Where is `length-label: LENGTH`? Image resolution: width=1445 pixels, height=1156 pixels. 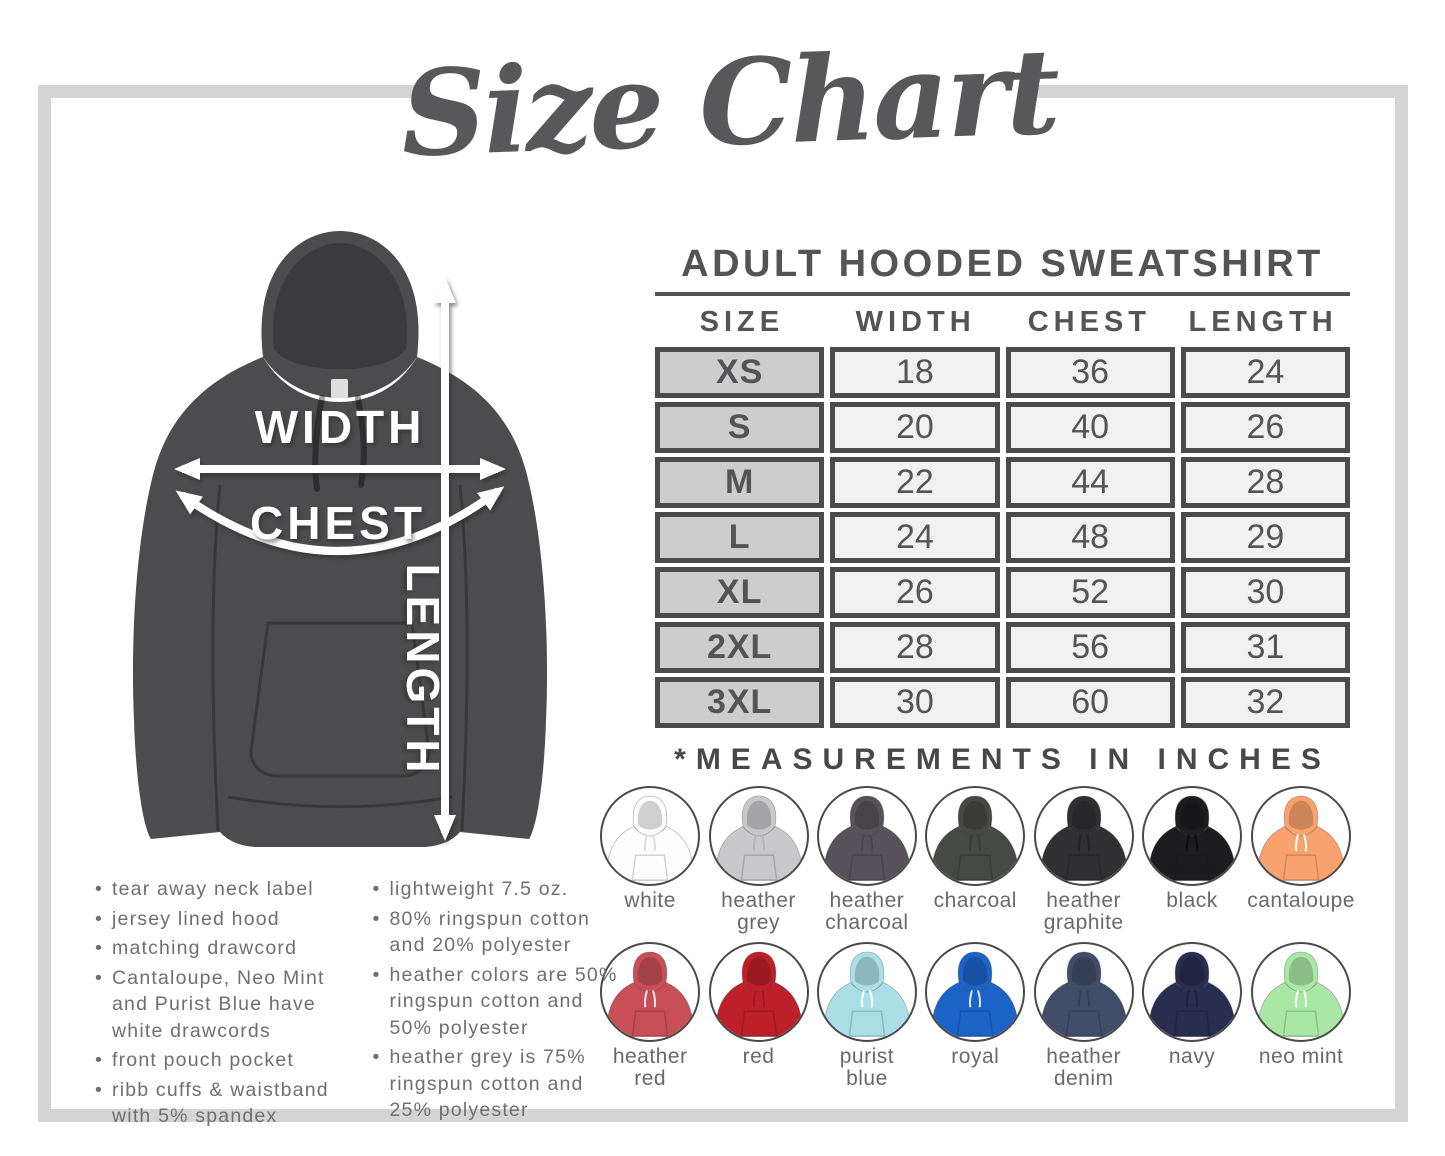
length-label: LENGTH is located at coordinates (423, 669).